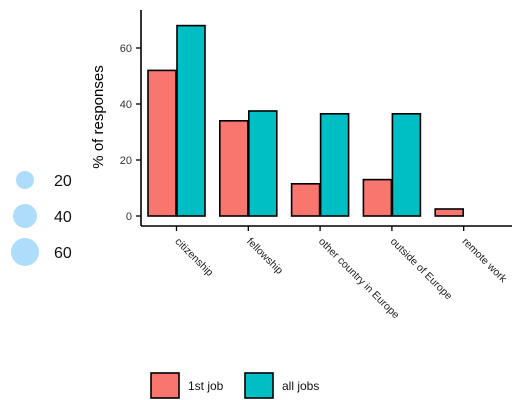 Image resolution: width=520 pixels, height=400 pixels. I want to click on legend-swatch-1st-job, so click(165, 385).